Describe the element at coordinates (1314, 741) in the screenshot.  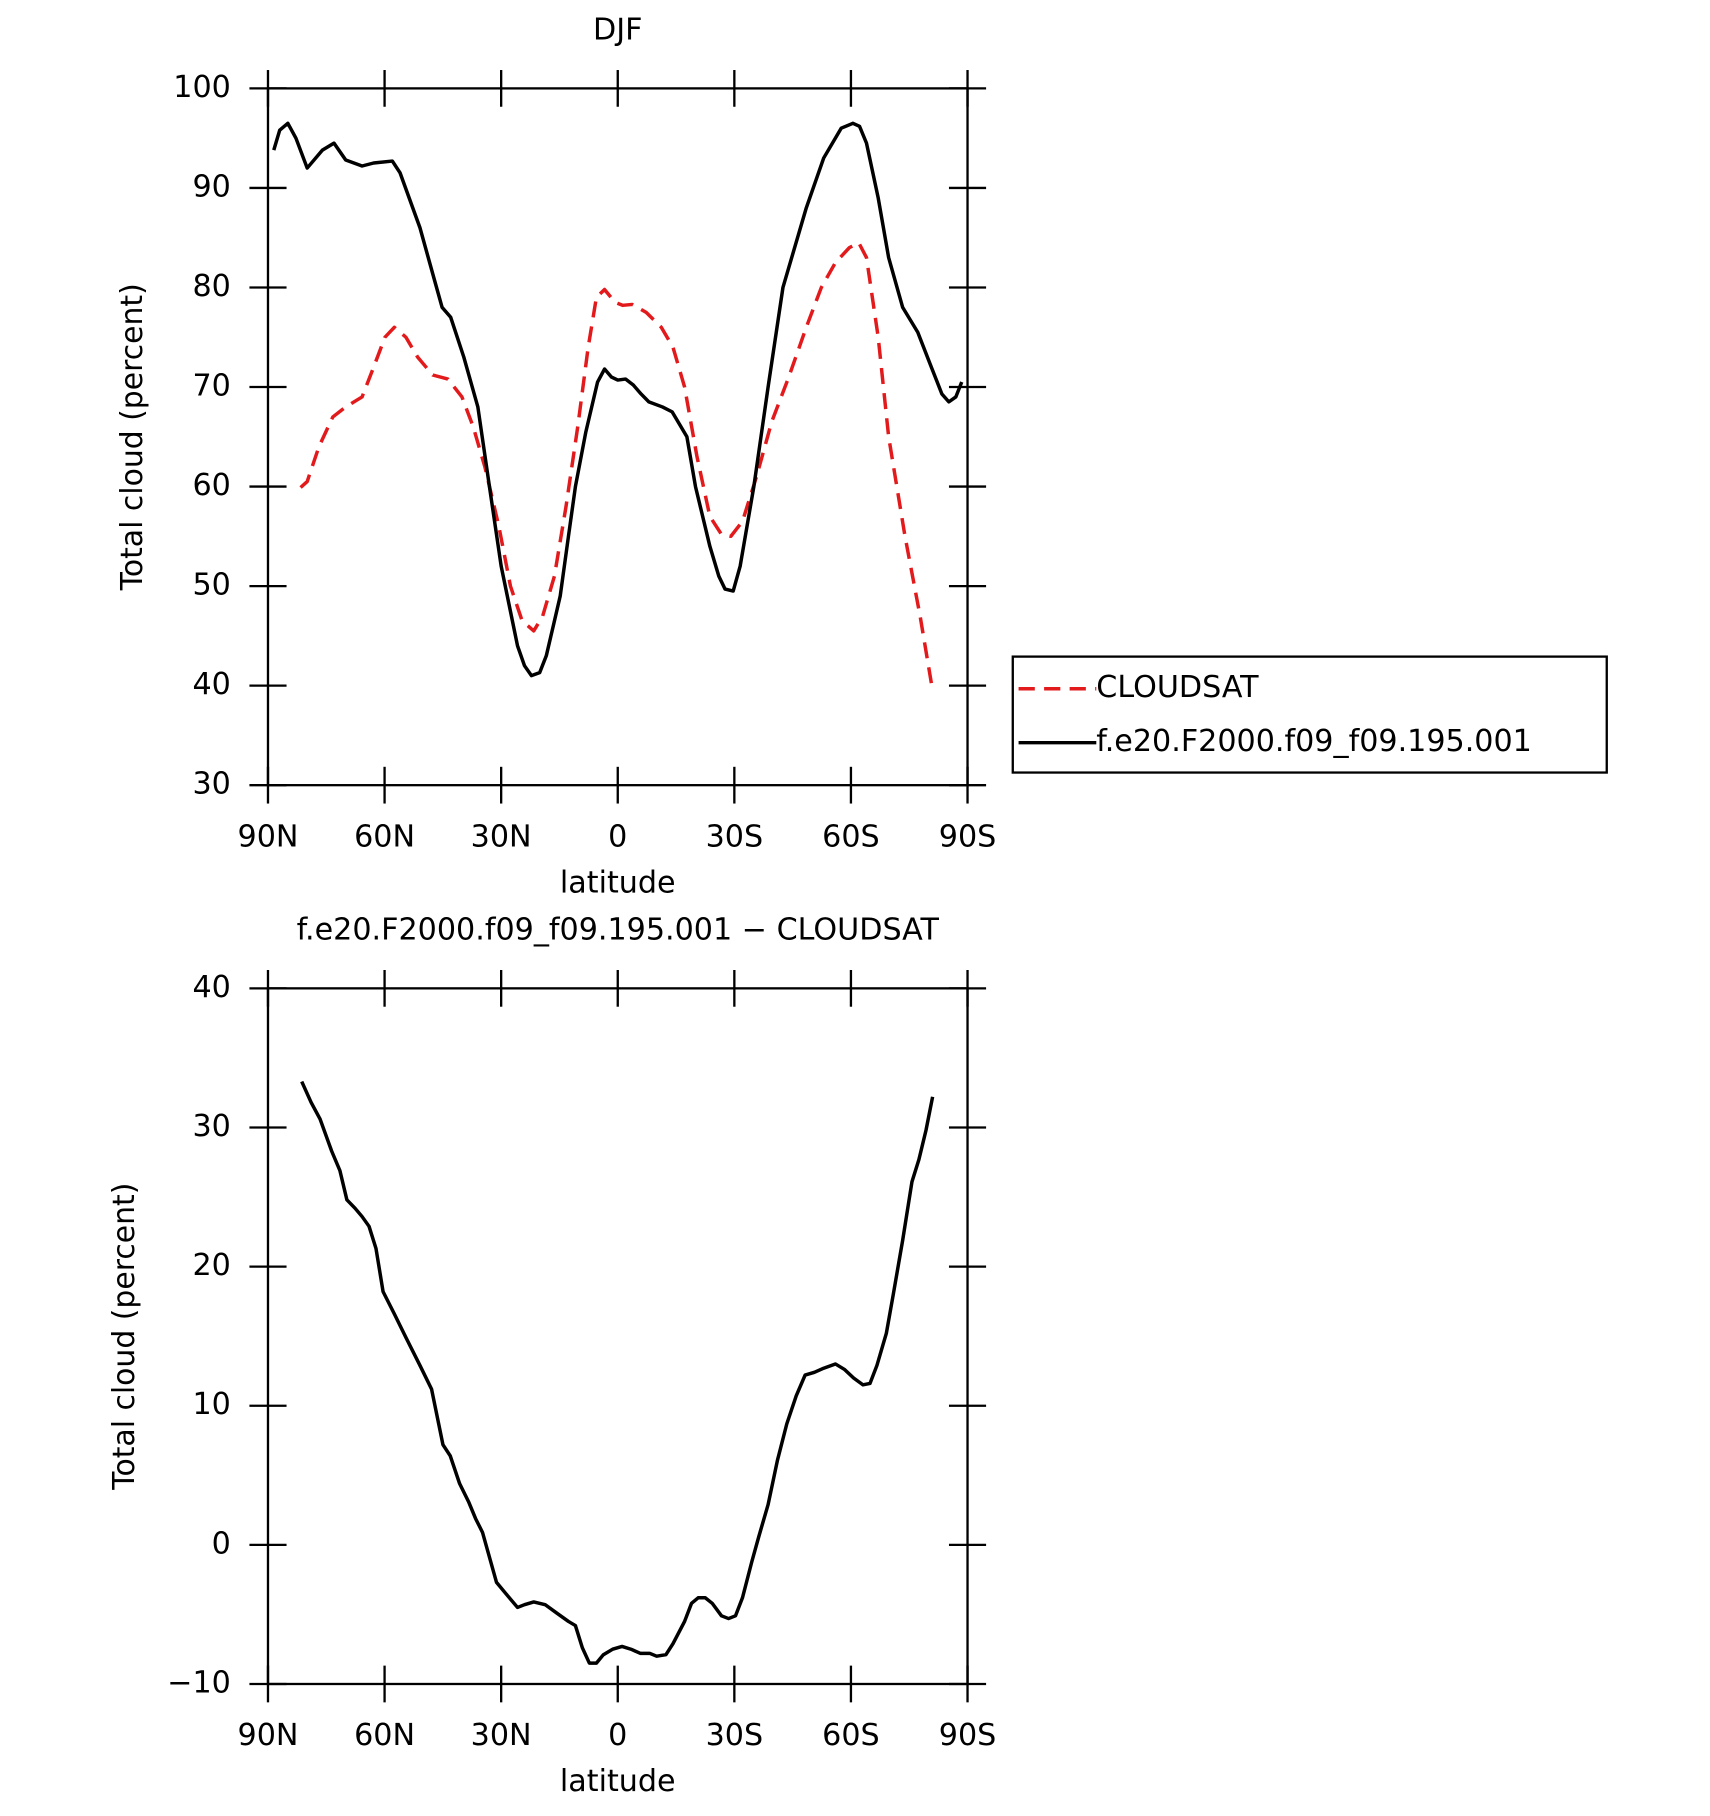
I see `legend-label: f.e20.F2000.f09_f09.195.001` at that location.